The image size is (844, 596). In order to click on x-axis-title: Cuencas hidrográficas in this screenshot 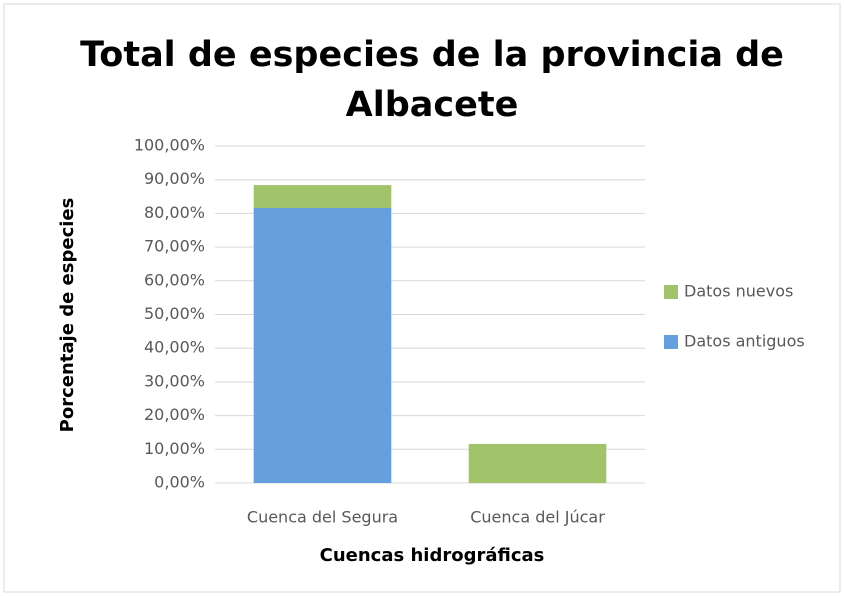, I will do `click(432, 555)`.